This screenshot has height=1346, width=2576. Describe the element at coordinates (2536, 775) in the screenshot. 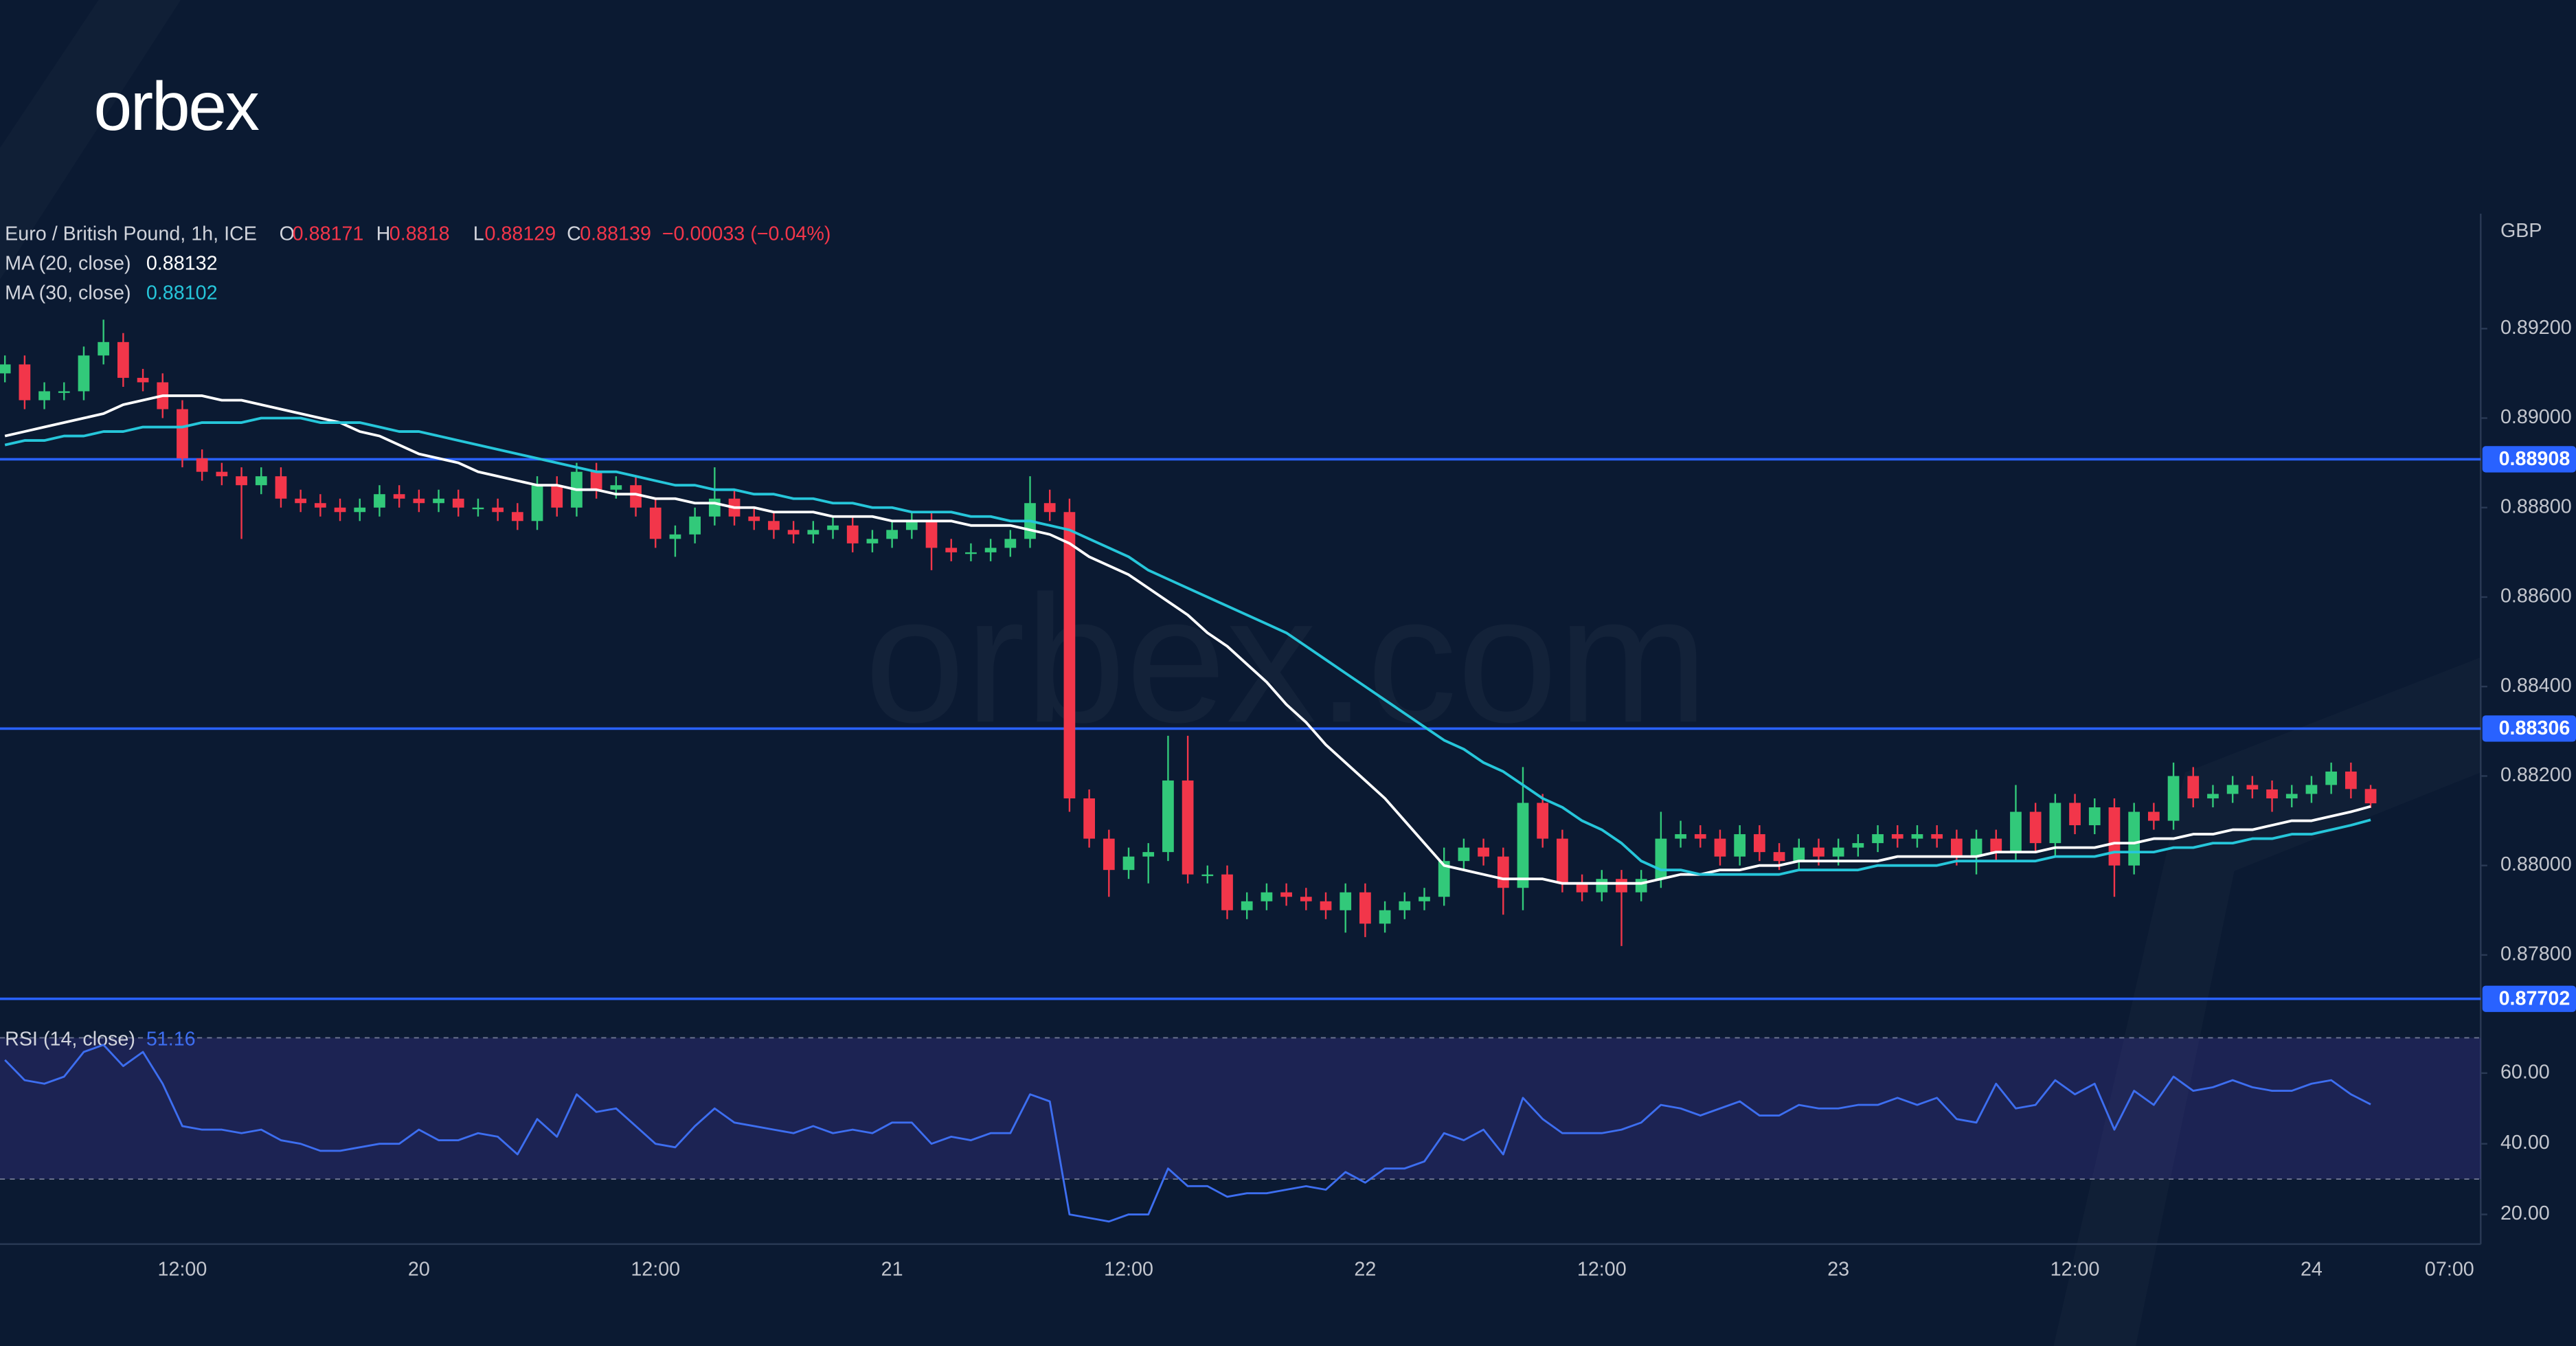

I see `y-tick-label: 0.88200` at that location.